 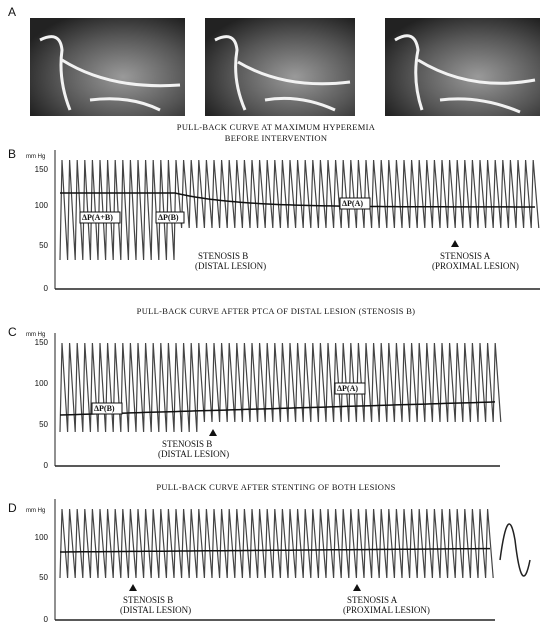 I want to click on annotation-box: ΔP(A+B), so click(x=100, y=217).